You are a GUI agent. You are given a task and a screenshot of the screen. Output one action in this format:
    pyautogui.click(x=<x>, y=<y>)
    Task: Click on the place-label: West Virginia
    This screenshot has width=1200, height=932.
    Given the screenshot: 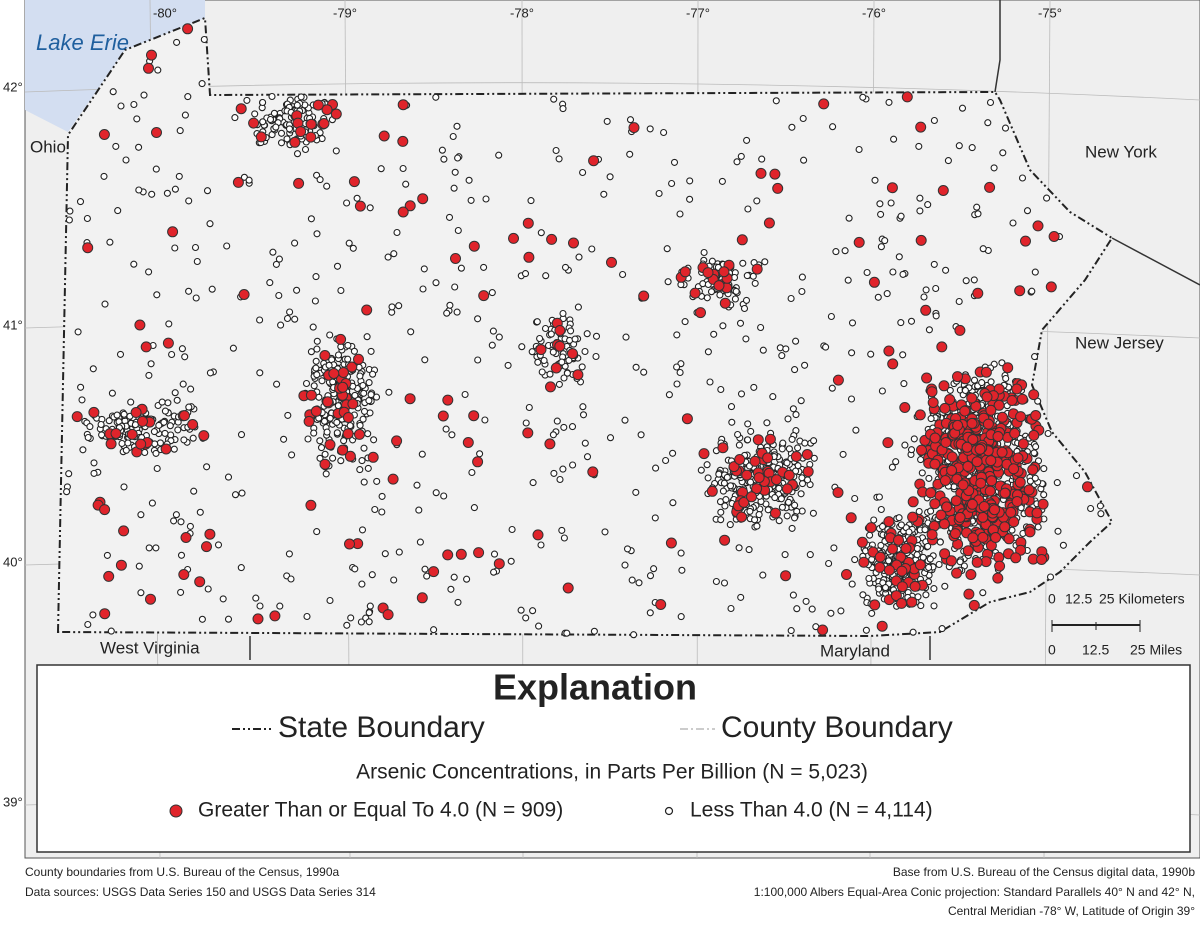 What is the action you would take?
    pyautogui.click(x=150, y=647)
    